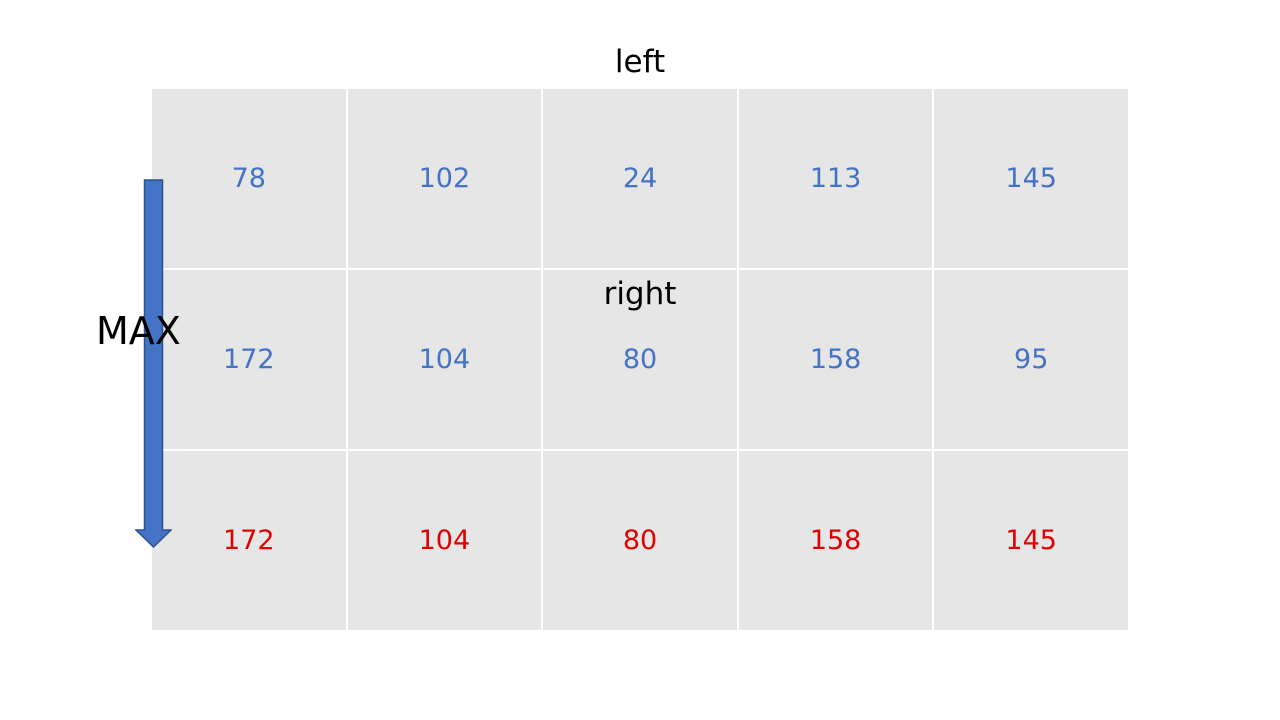 This screenshot has width=1280, height=720. Describe the element at coordinates (444, 540) in the screenshot. I see `grid-cell-max-2: 104` at that location.